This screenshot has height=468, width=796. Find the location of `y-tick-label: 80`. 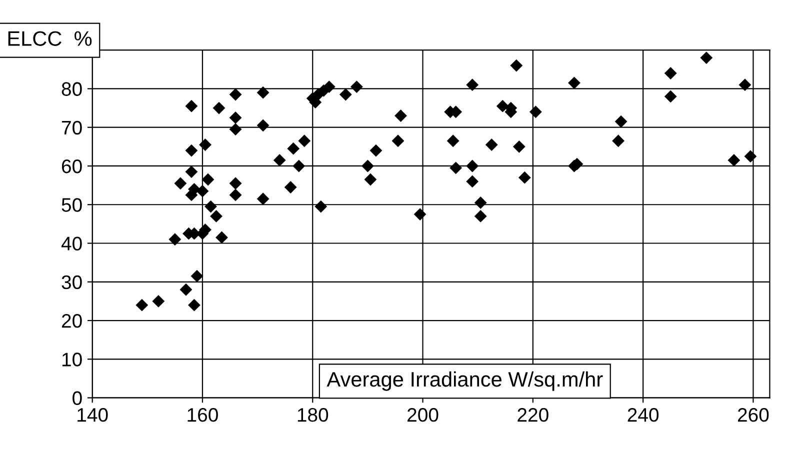

y-tick-label: 80 is located at coordinates (72, 89).